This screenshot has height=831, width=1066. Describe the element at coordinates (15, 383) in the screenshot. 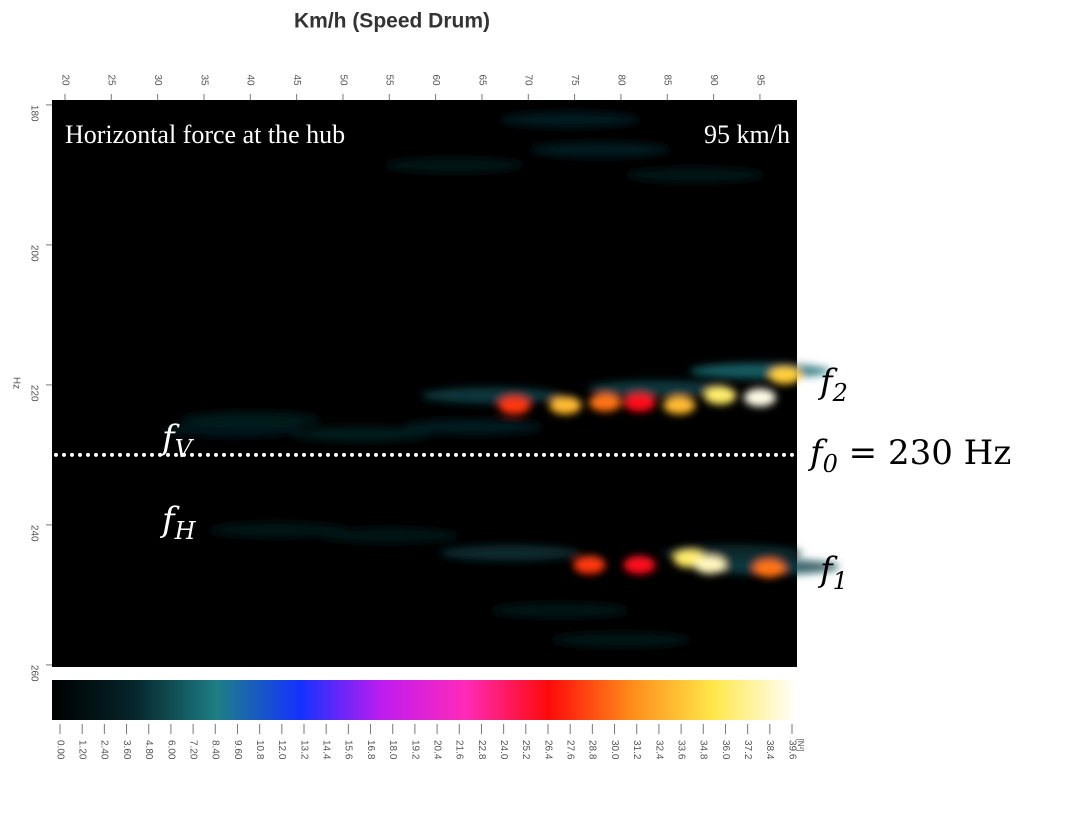

I see `y-axis-title: Hz` at that location.